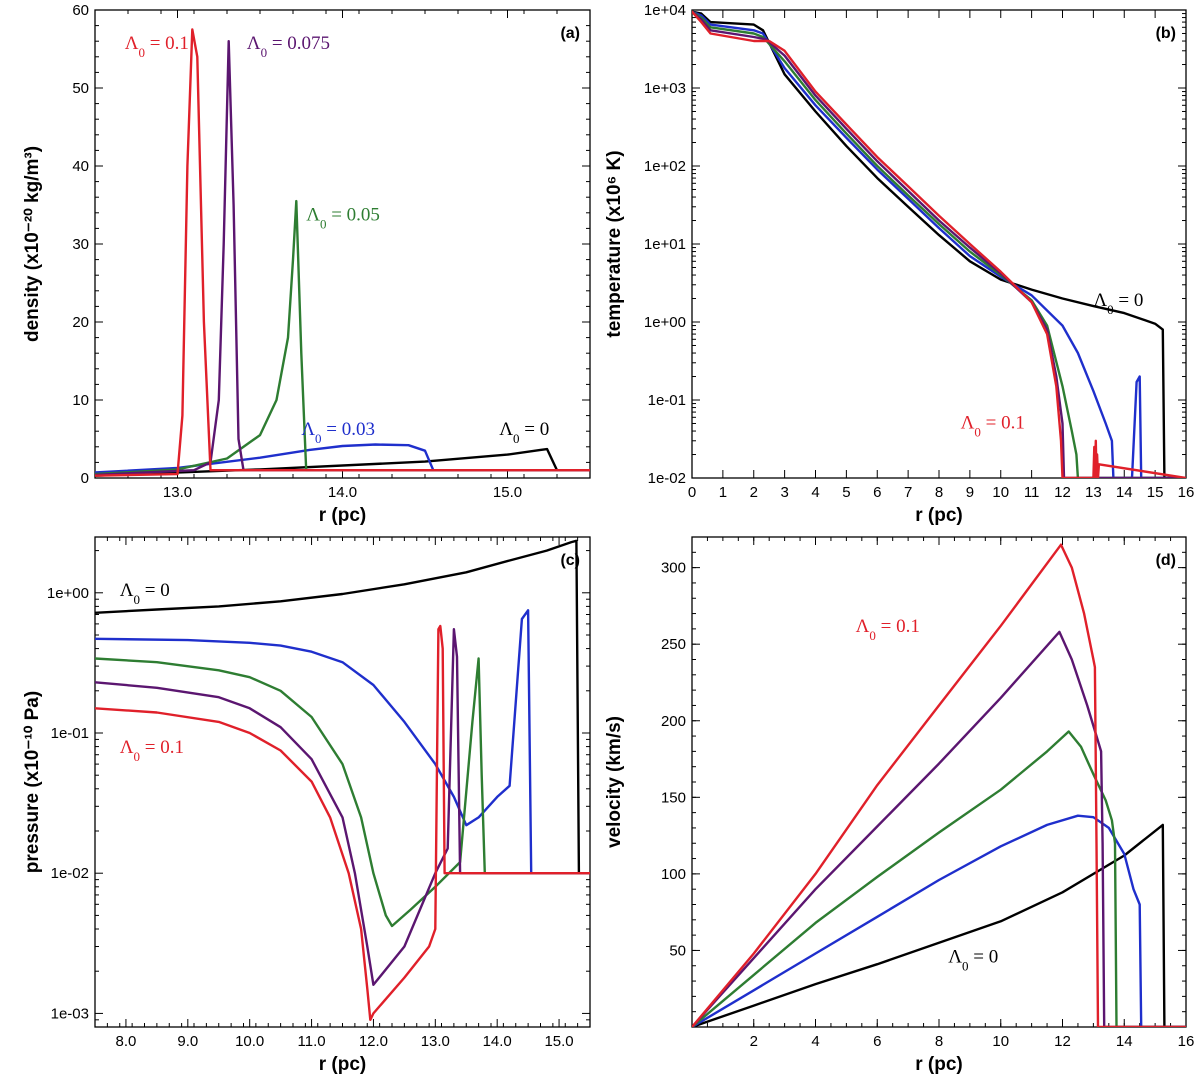 This screenshot has width=1200, height=1081. What do you see at coordinates (665, 88) in the screenshot?
I see `y-tick-label: 1e+03` at bounding box center [665, 88].